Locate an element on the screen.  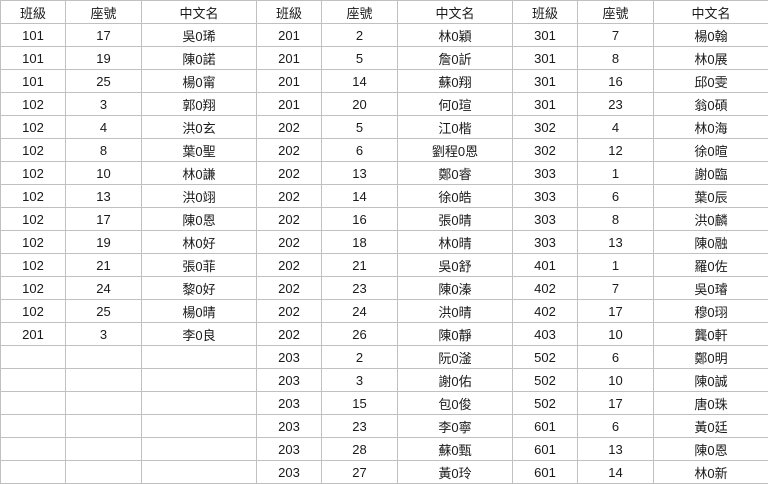
cell-seat: 14 is located at coordinates (359, 196).